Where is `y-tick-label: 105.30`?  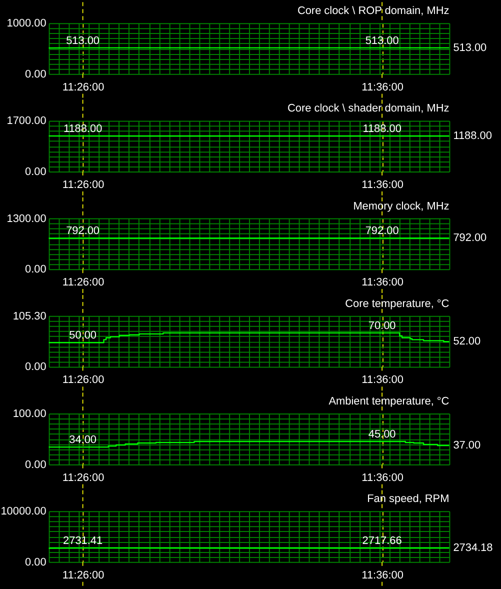 y-tick-label: 105.30 is located at coordinates (29, 316).